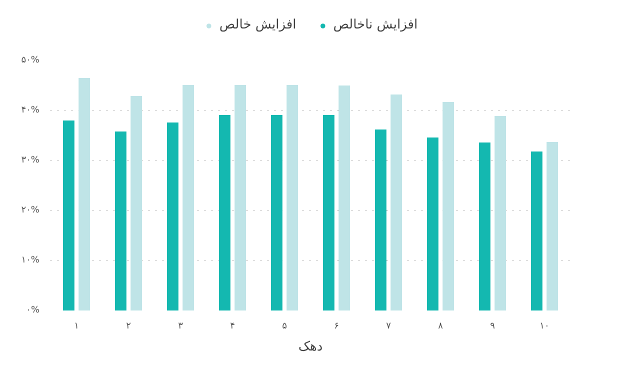  What do you see at coordinates (30, 211) in the screenshot?
I see `y-tick-label: ۲۰%` at bounding box center [30, 211].